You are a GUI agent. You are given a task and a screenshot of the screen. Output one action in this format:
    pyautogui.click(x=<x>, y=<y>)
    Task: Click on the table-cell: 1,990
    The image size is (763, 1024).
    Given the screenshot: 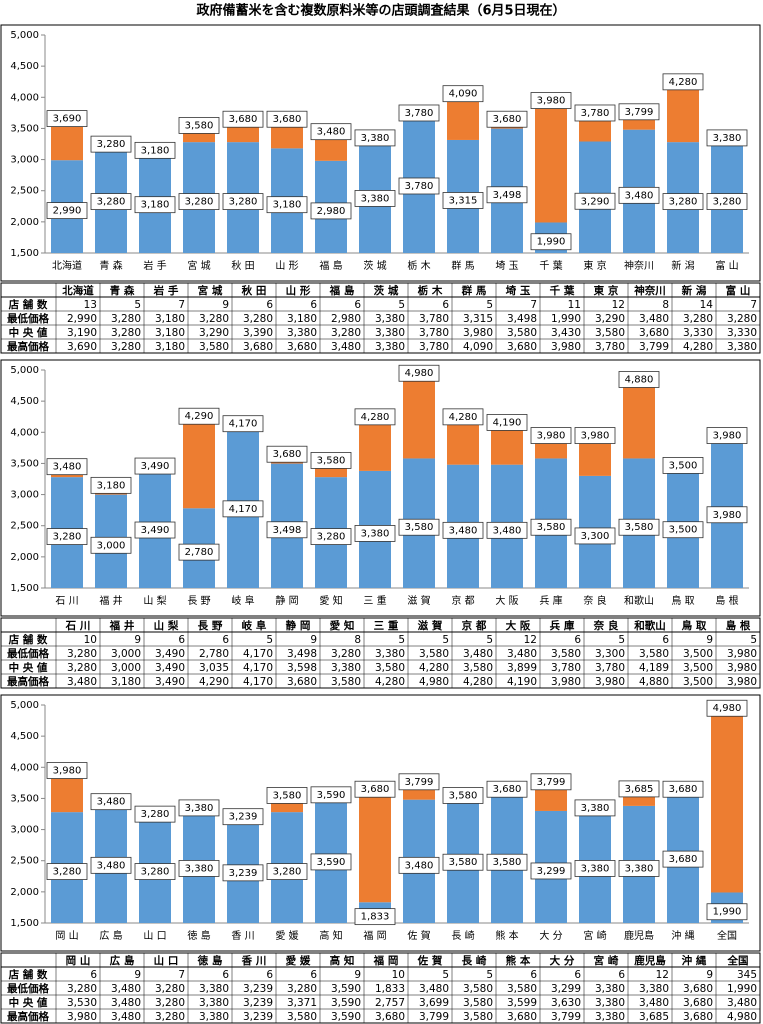 What is the action you would take?
    pyautogui.click(x=566, y=319)
    